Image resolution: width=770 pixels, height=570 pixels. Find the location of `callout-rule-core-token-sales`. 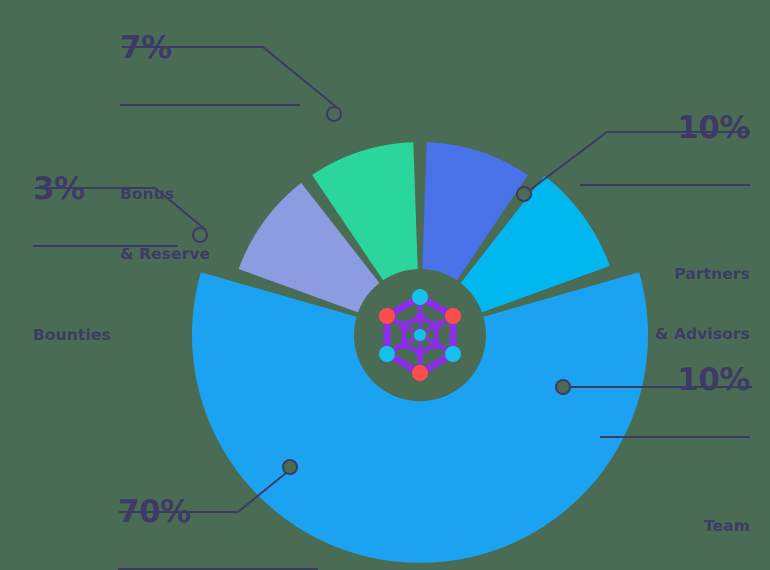

callout-rule-core-token-sales is located at coordinates (218, 568).